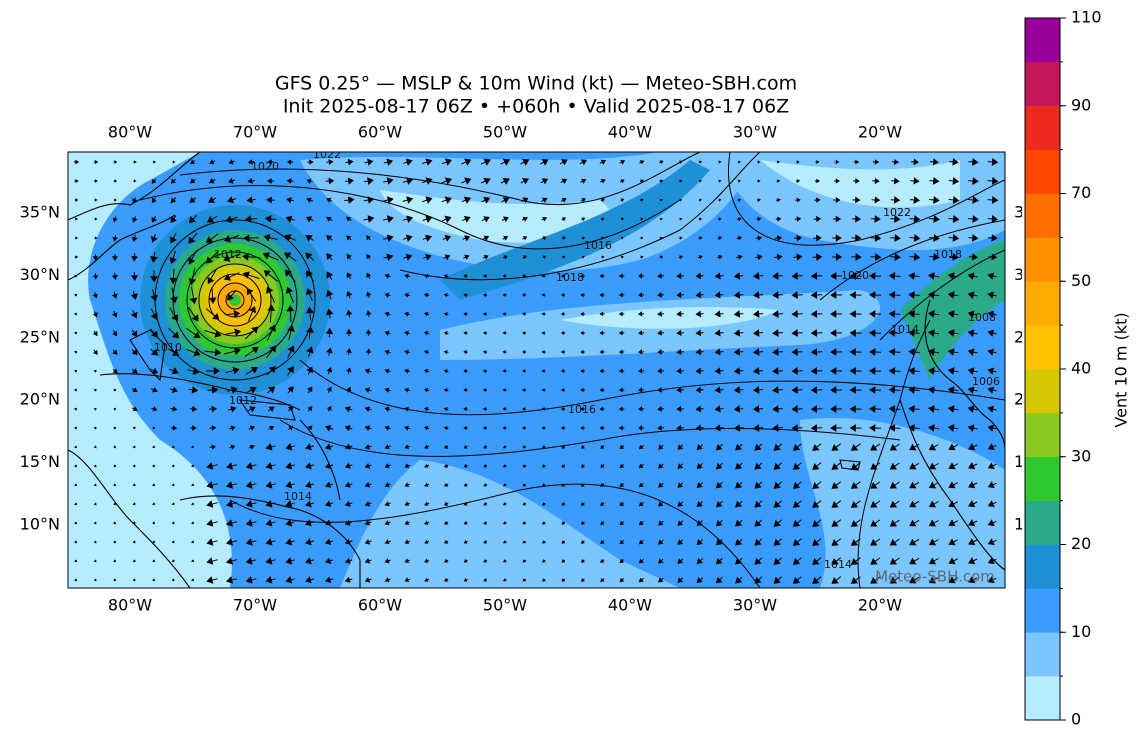 This screenshot has height=744, width=1144. I want to click on contour-label: 1014, so click(838, 564).